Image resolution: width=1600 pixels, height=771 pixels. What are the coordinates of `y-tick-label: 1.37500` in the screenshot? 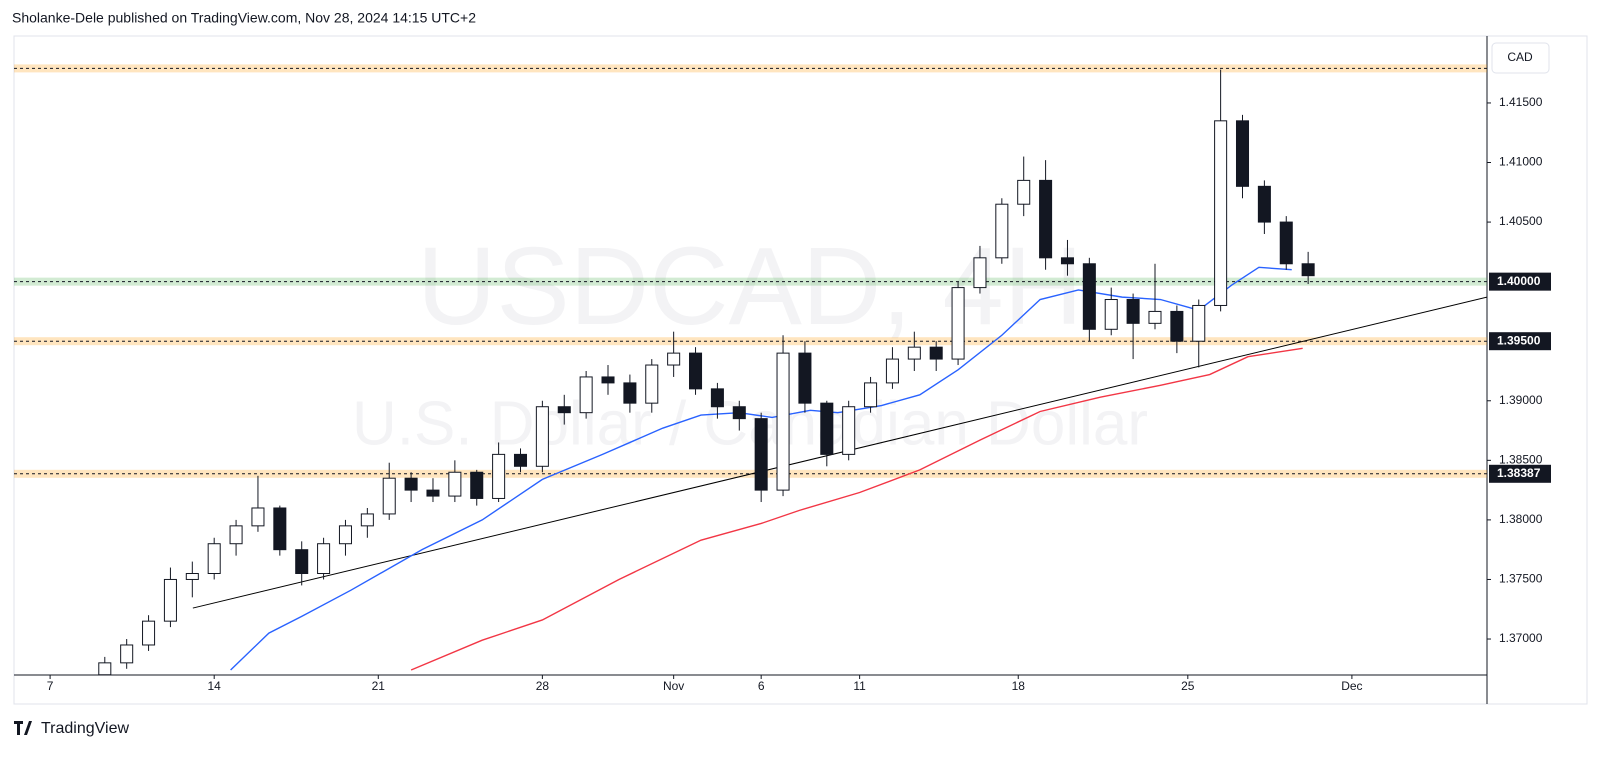 It's located at (1521, 579).